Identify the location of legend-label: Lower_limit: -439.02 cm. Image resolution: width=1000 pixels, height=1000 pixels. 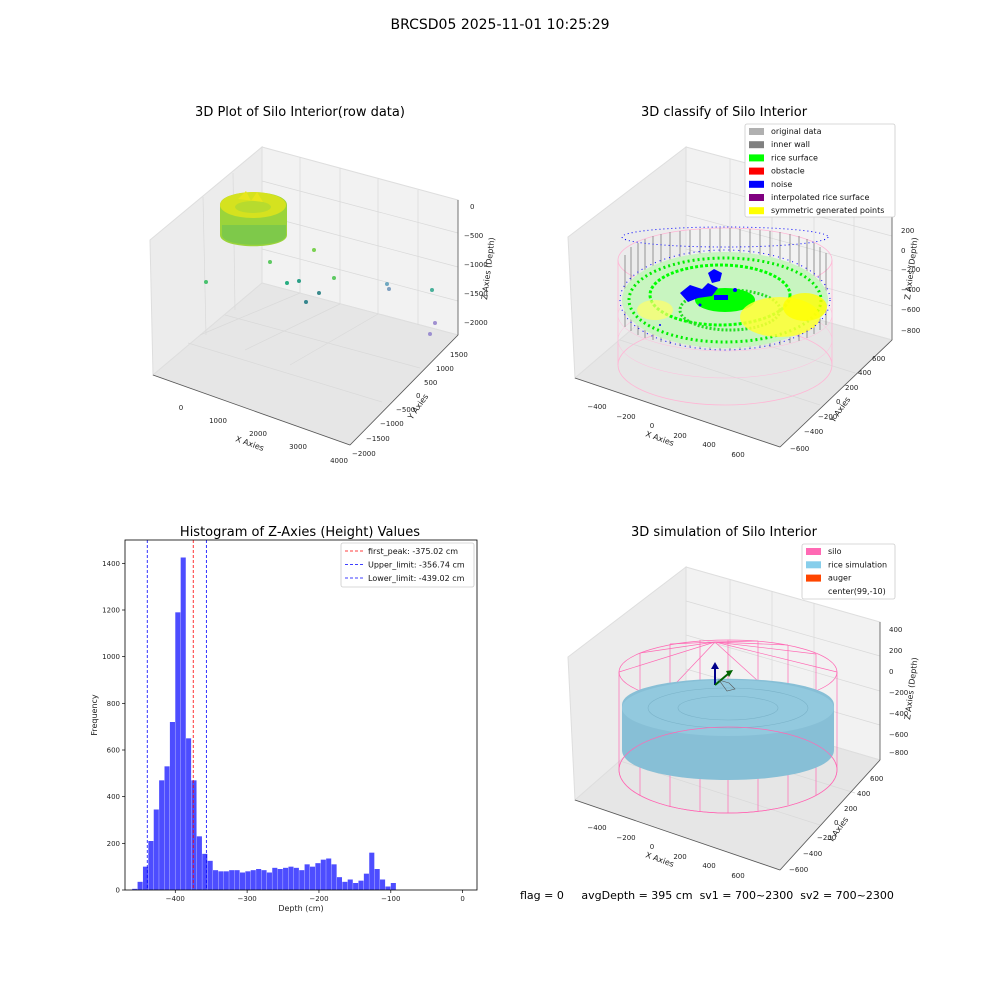
(416, 578).